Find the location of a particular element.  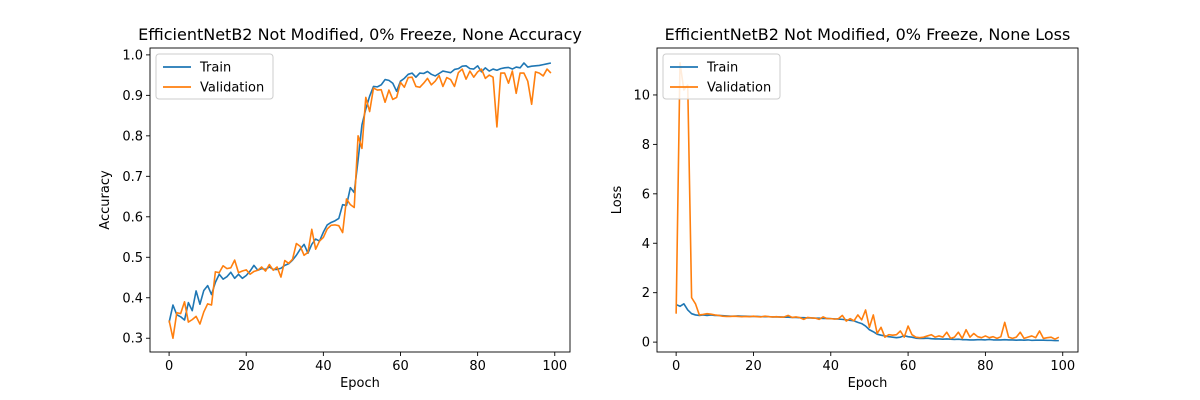

y-tick-label: 0.6 is located at coordinates (132, 217).